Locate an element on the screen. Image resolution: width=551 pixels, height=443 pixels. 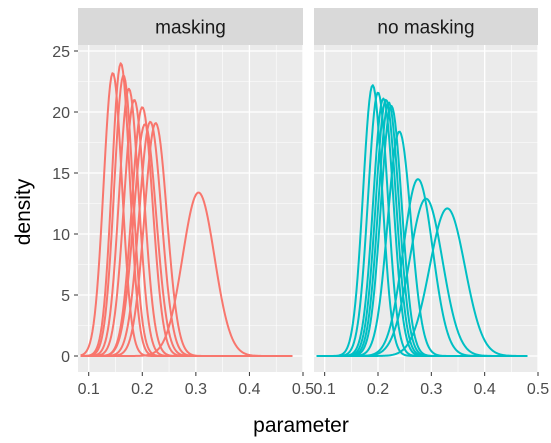
facet-strip-label: no masking is located at coordinates (425, 28).